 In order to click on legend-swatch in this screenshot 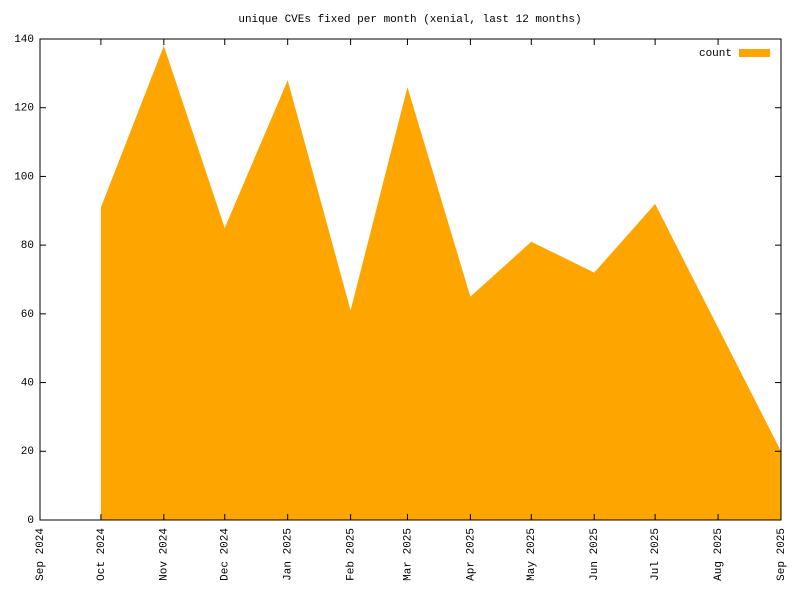, I will do `click(754, 53)`.